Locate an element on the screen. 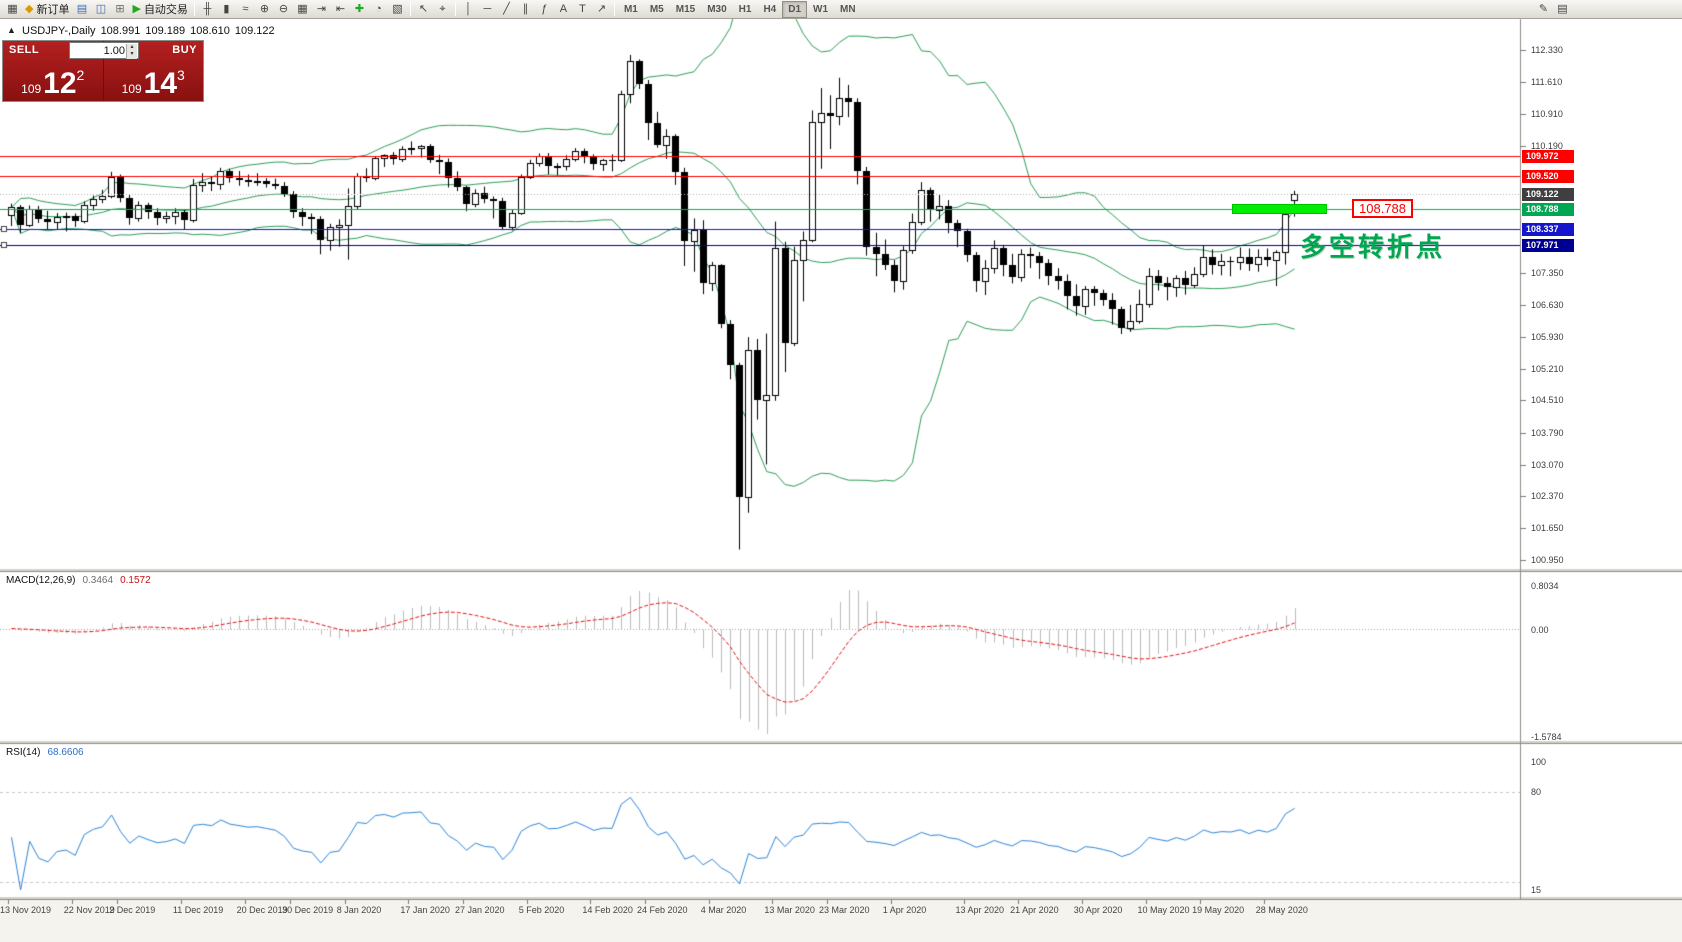  cursor-button: ↖ is located at coordinates (423, 9).